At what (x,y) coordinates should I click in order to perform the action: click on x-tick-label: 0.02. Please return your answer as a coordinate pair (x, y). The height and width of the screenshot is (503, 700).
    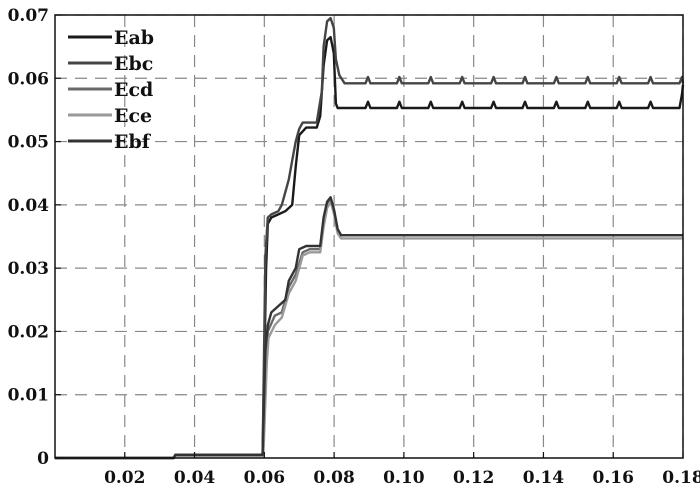
    Looking at the image, I should click on (124, 478).